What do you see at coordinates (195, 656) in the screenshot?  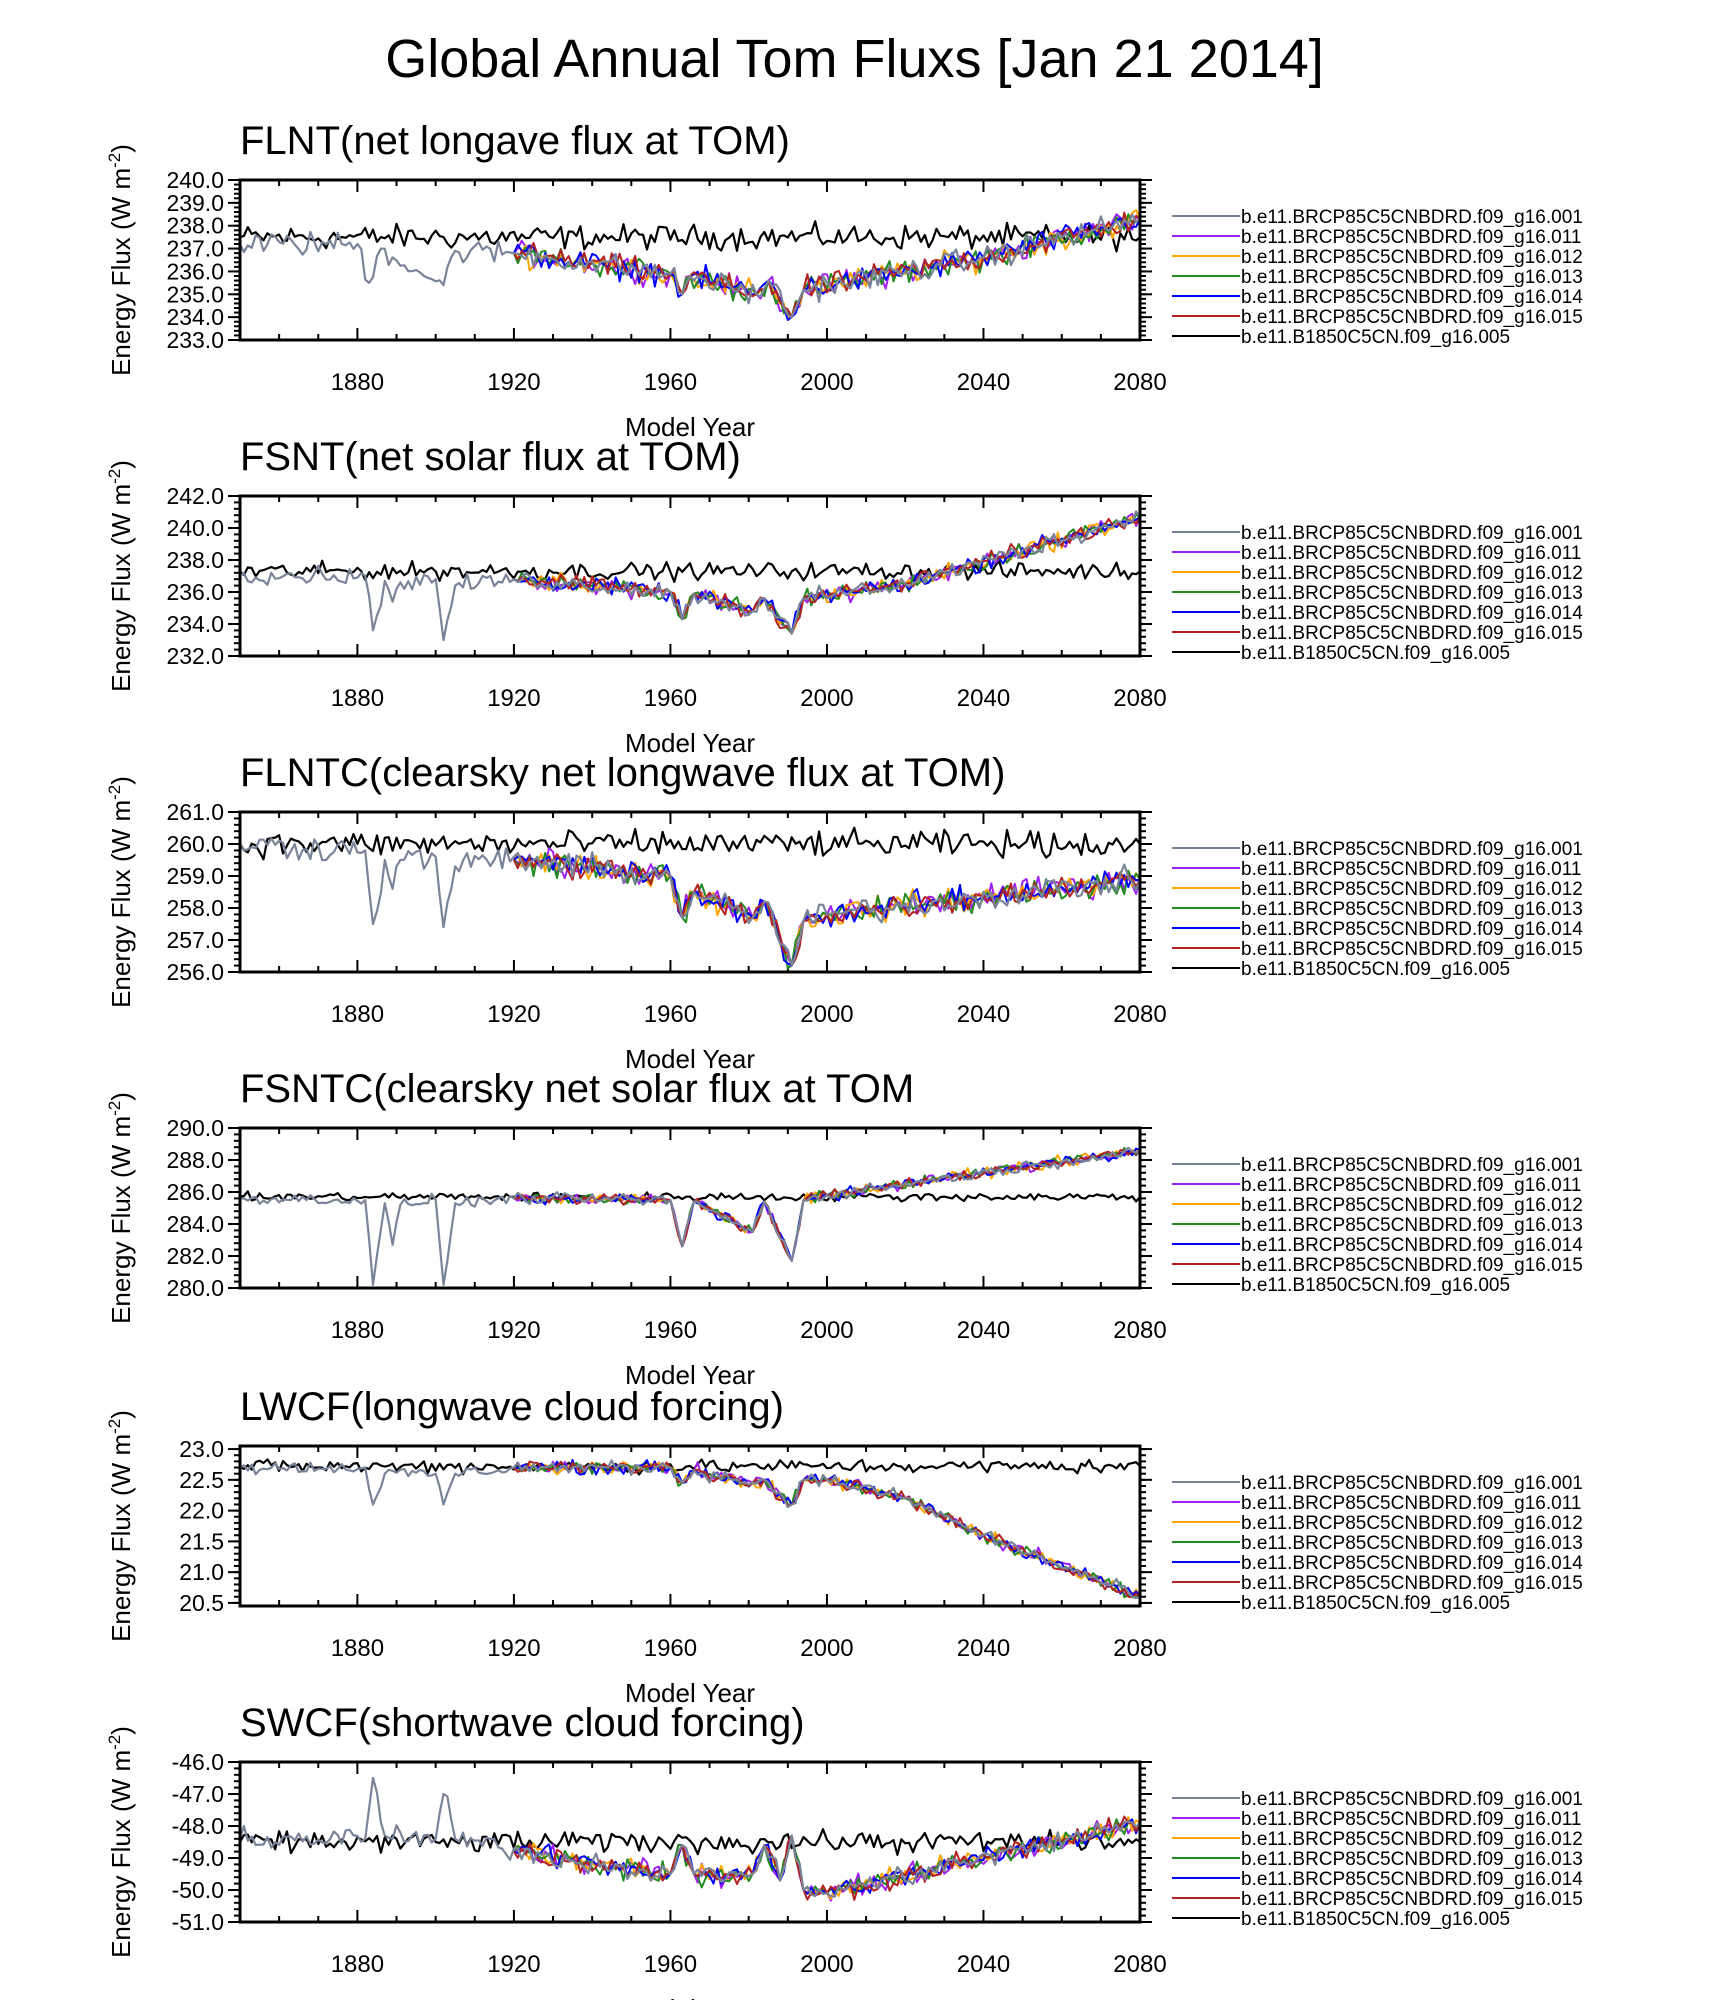 I see `y-tick-label: 232.0` at bounding box center [195, 656].